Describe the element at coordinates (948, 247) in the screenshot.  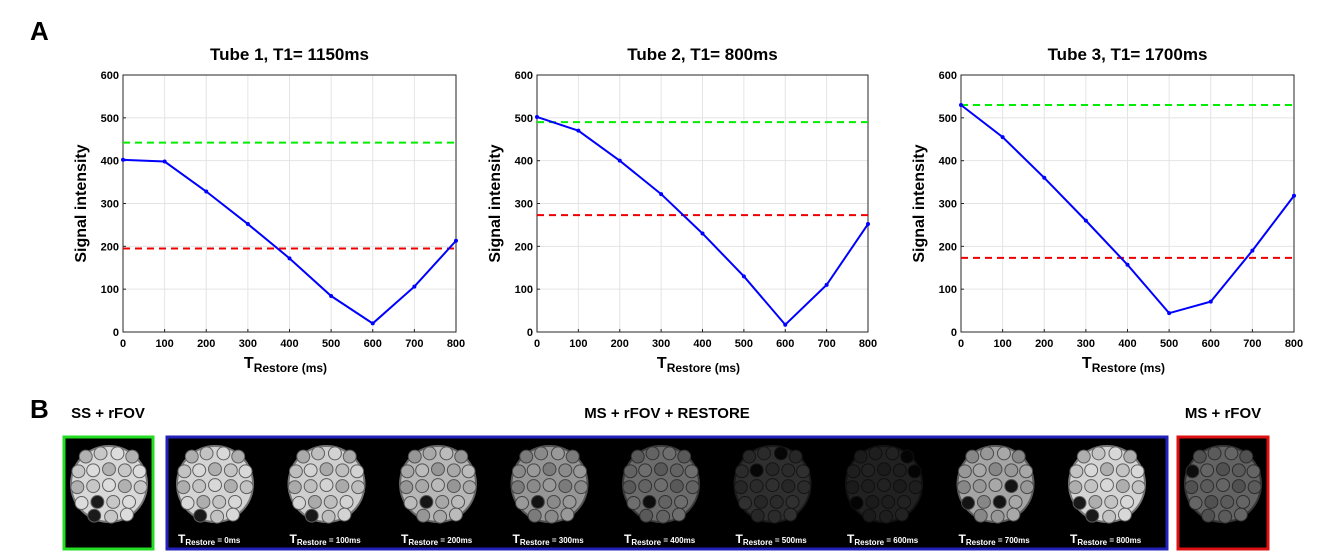
I see `y-tick-label: 200` at that location.